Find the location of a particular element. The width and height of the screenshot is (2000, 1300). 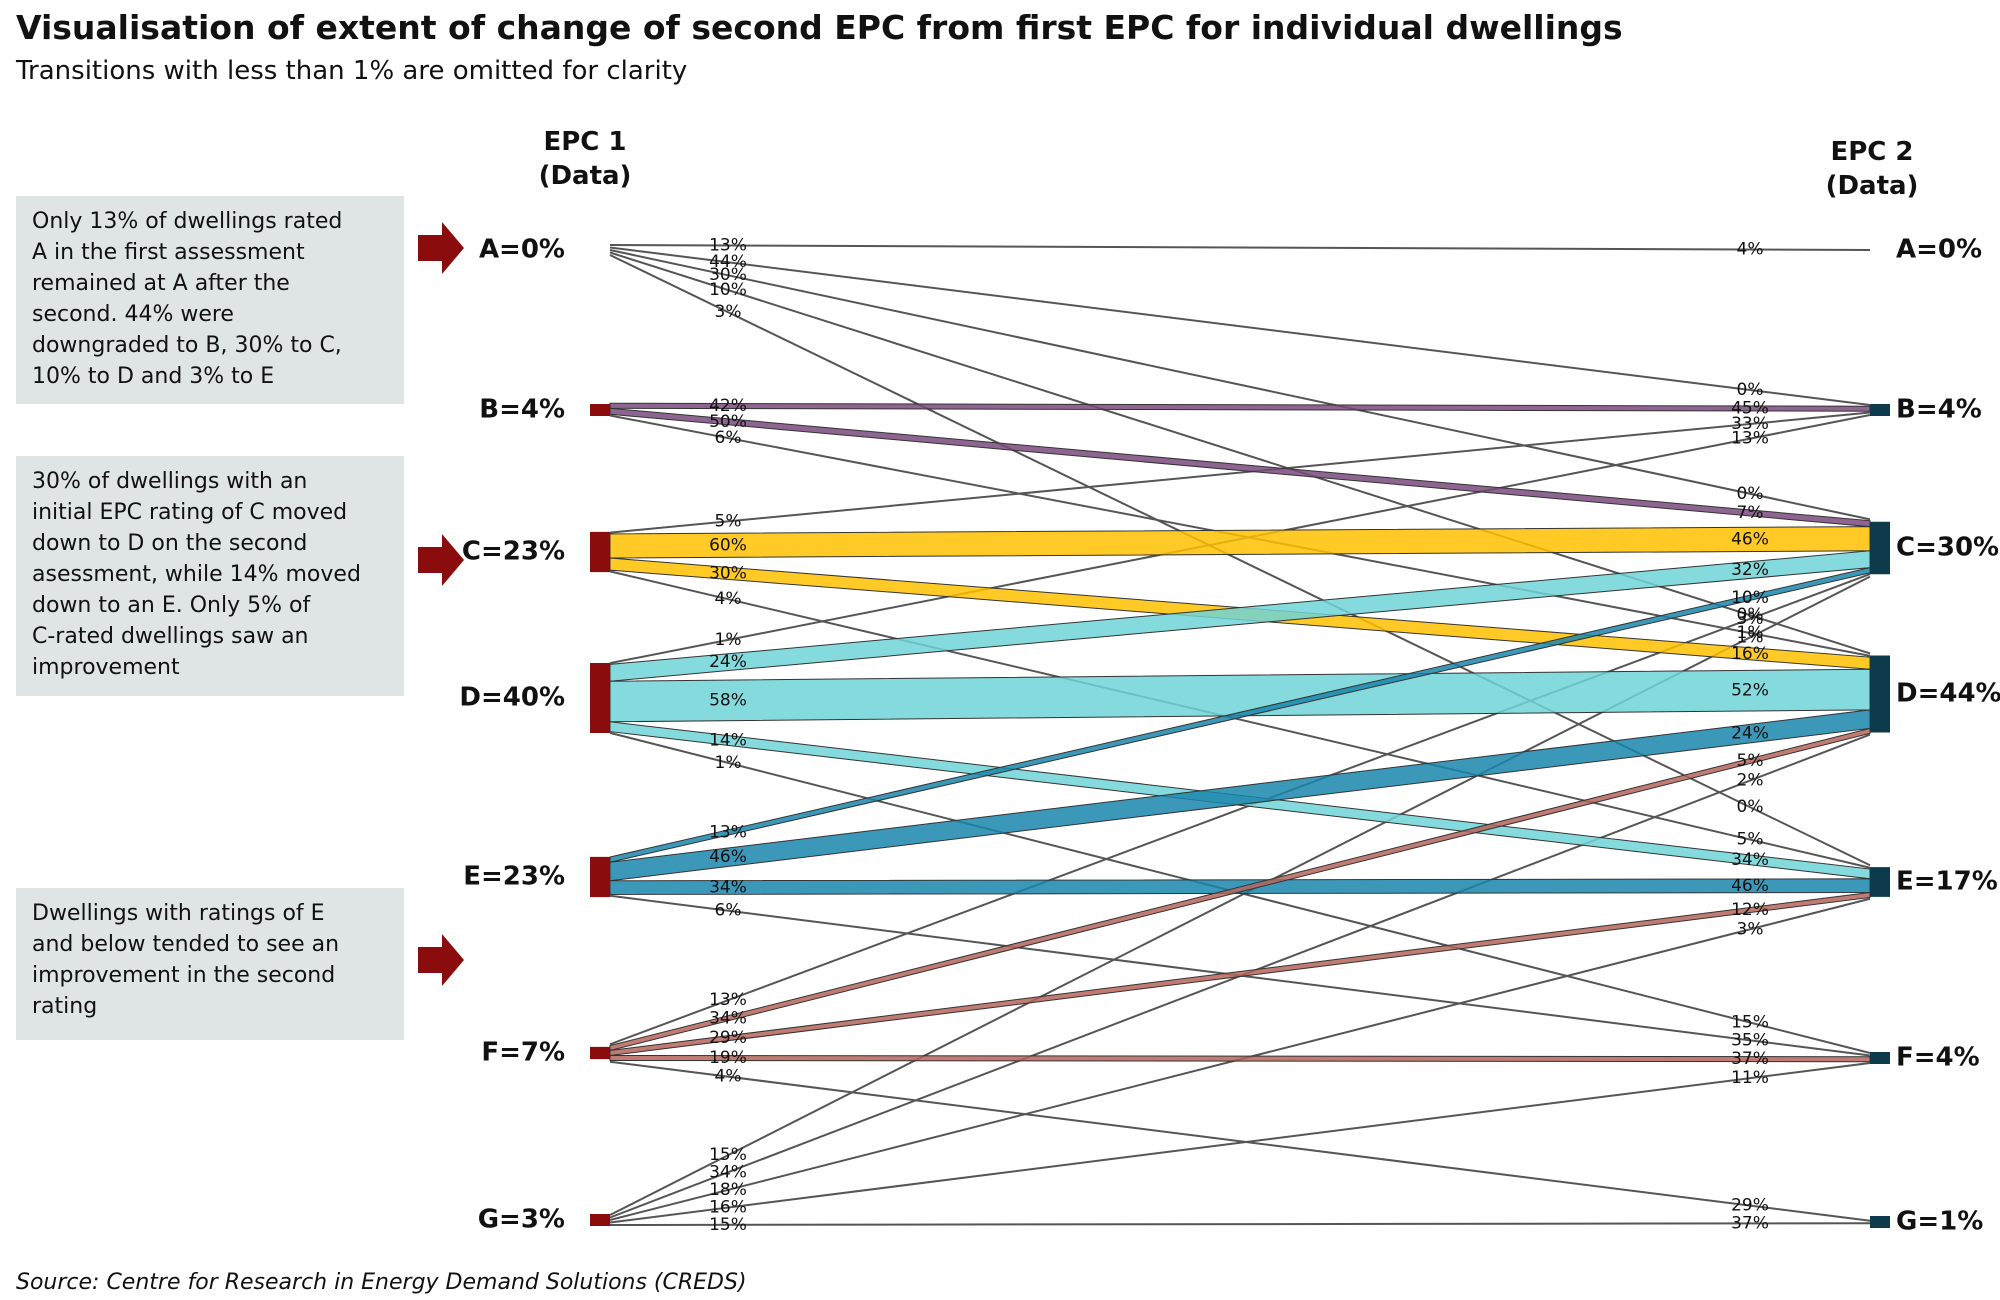

label-e-to-f-target: 35% is located at coordinates (1750, 1040).